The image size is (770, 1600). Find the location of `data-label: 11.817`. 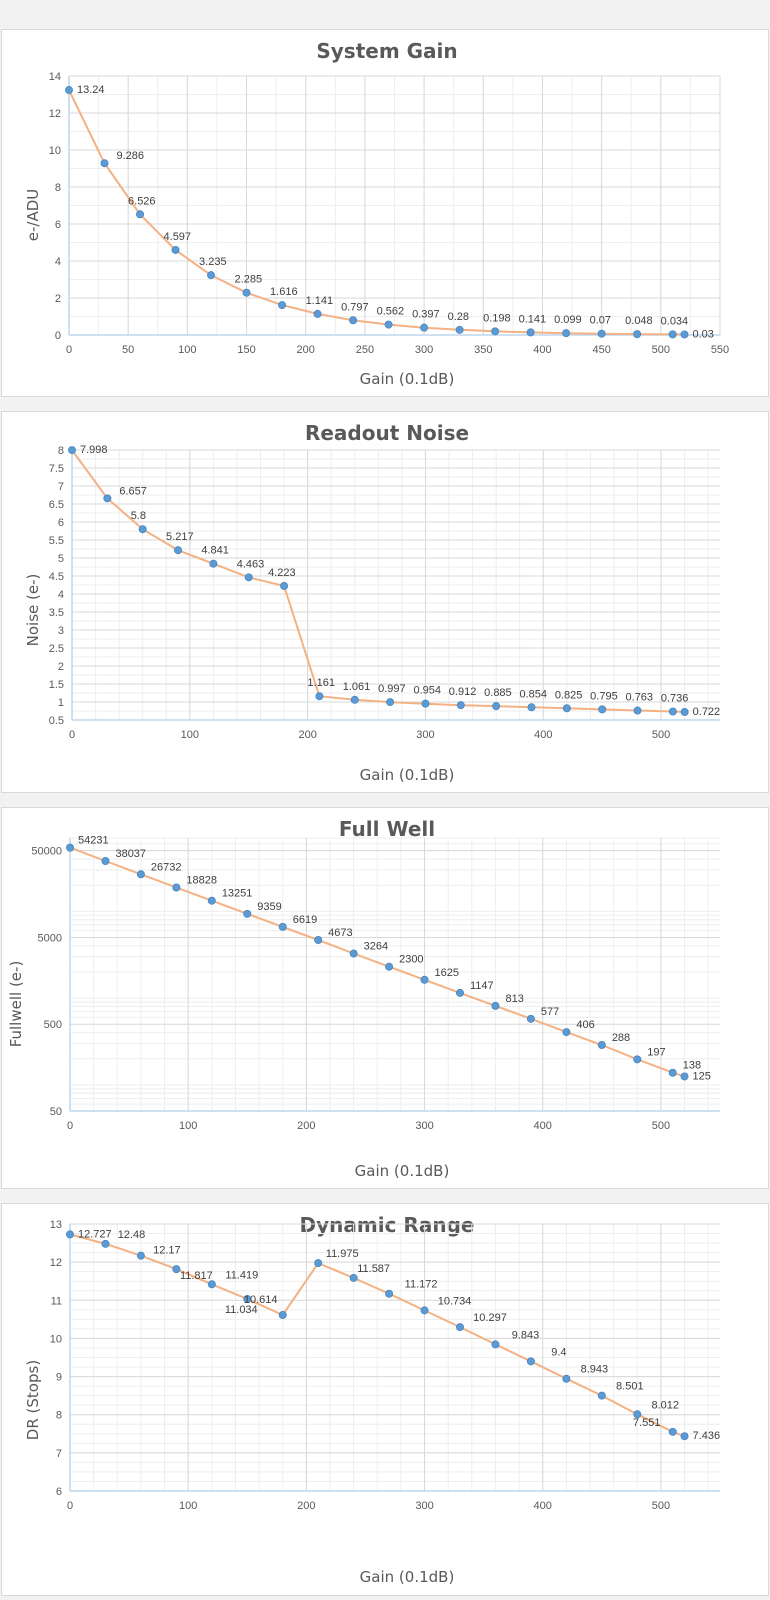

data-label: 11.817 is located at coordinates (196, 1276).